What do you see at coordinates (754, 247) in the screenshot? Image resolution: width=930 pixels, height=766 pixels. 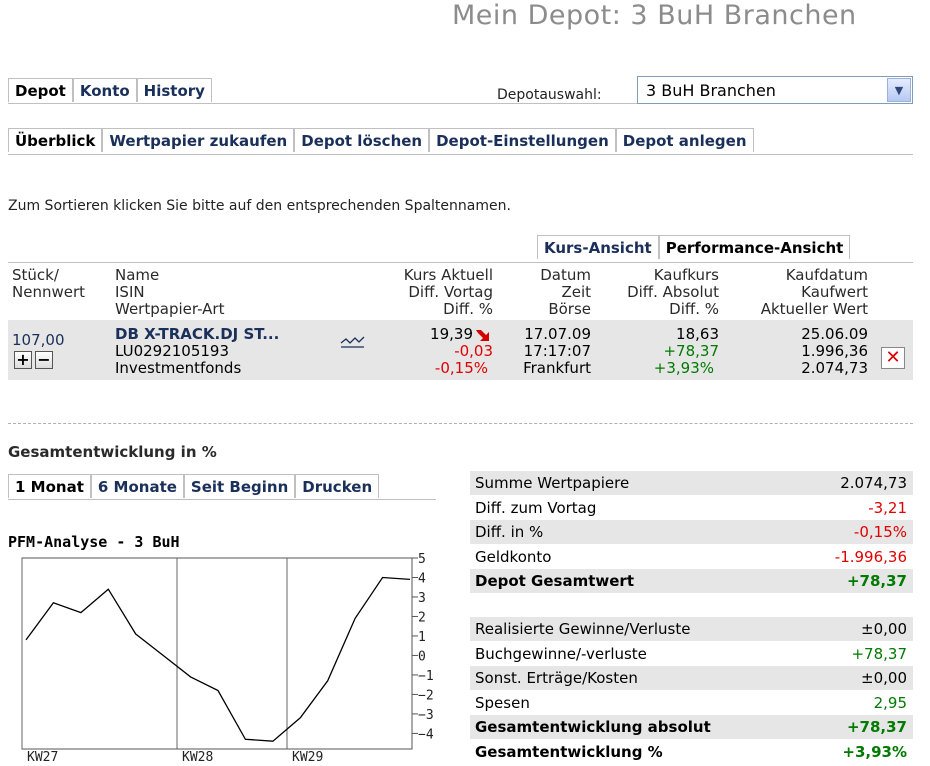 I see `tab-performance-ansicht: Performance-Ansicht` at bounding box center [754, 247].